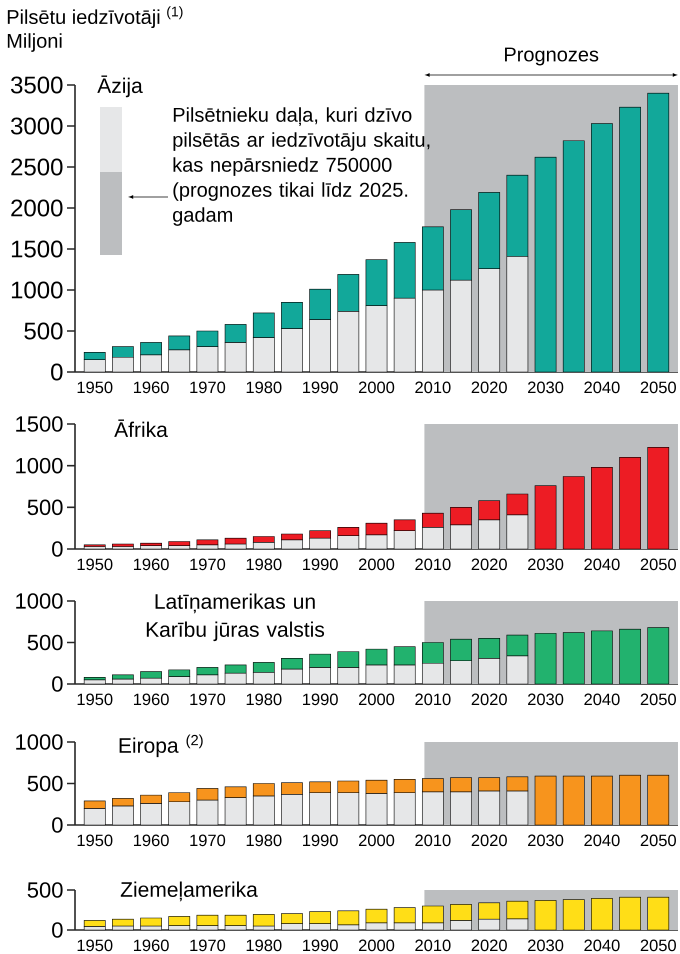 This screenshot has height=954, width=680. What do you see at coordinates (37, 208) in the screenshot?
I see `y-tick-label: 2000` at bounding box center [37, 208].